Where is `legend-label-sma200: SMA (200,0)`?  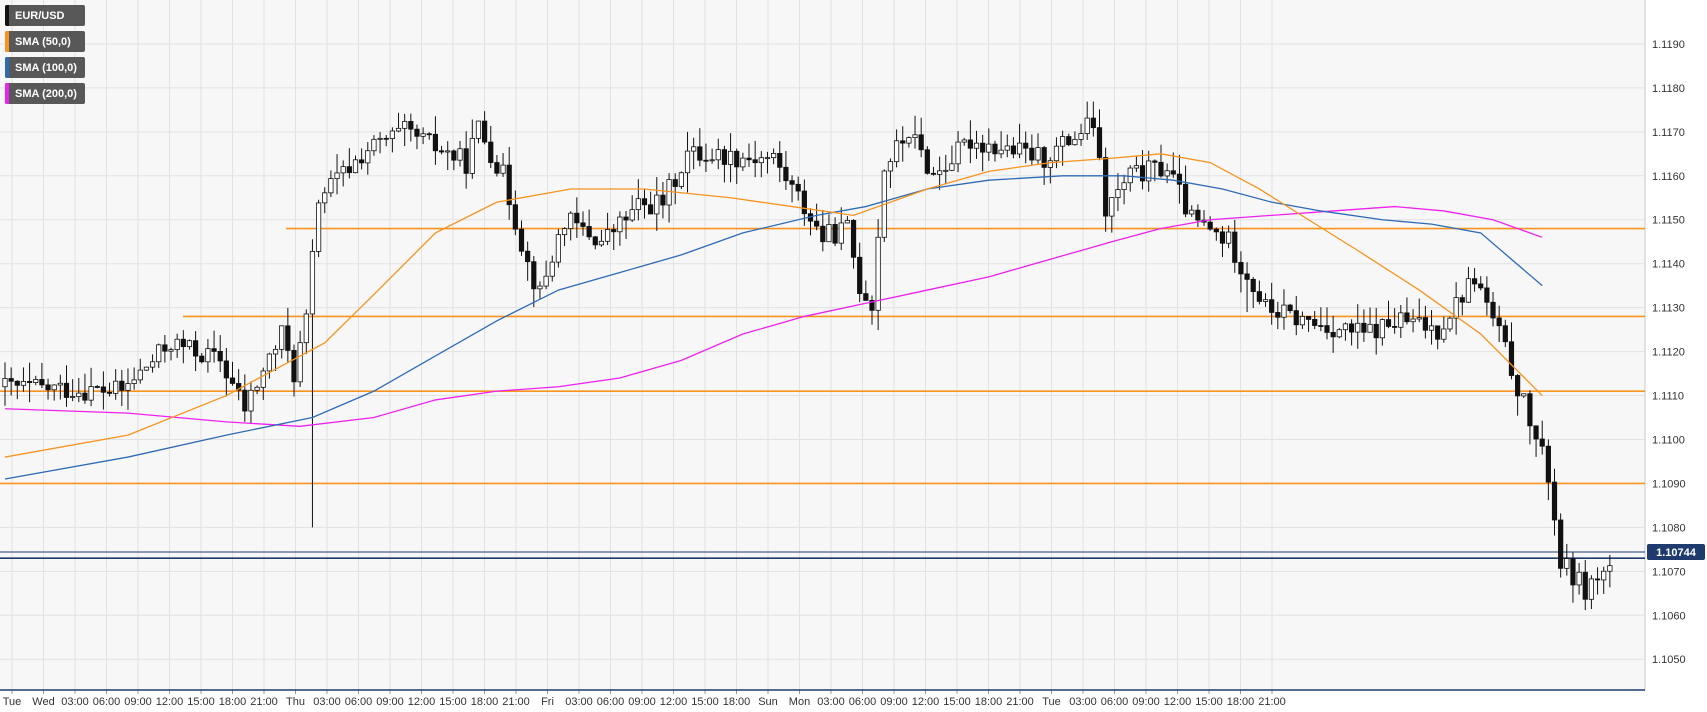
legend-label-sma200: SMA (200,0) is located at coordinates (46, 93).